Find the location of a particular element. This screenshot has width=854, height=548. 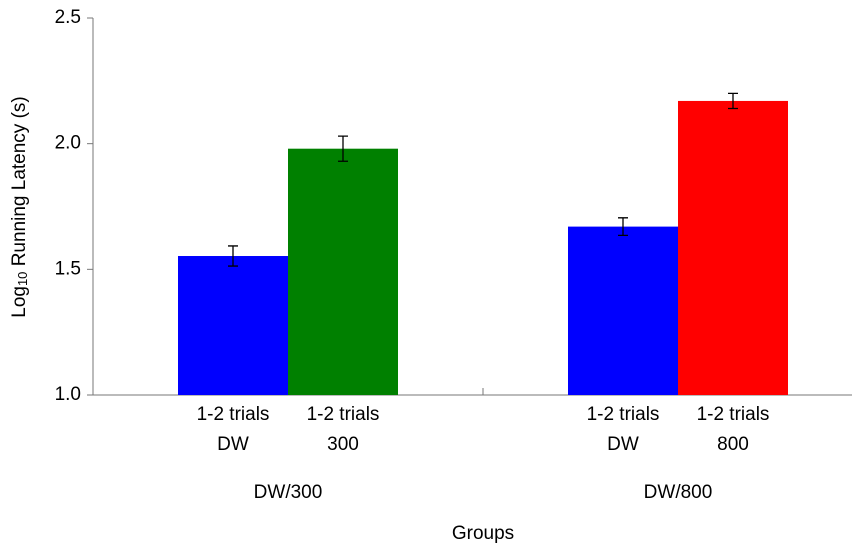

group-label: DW/800 is located at coordinates (678, 492).